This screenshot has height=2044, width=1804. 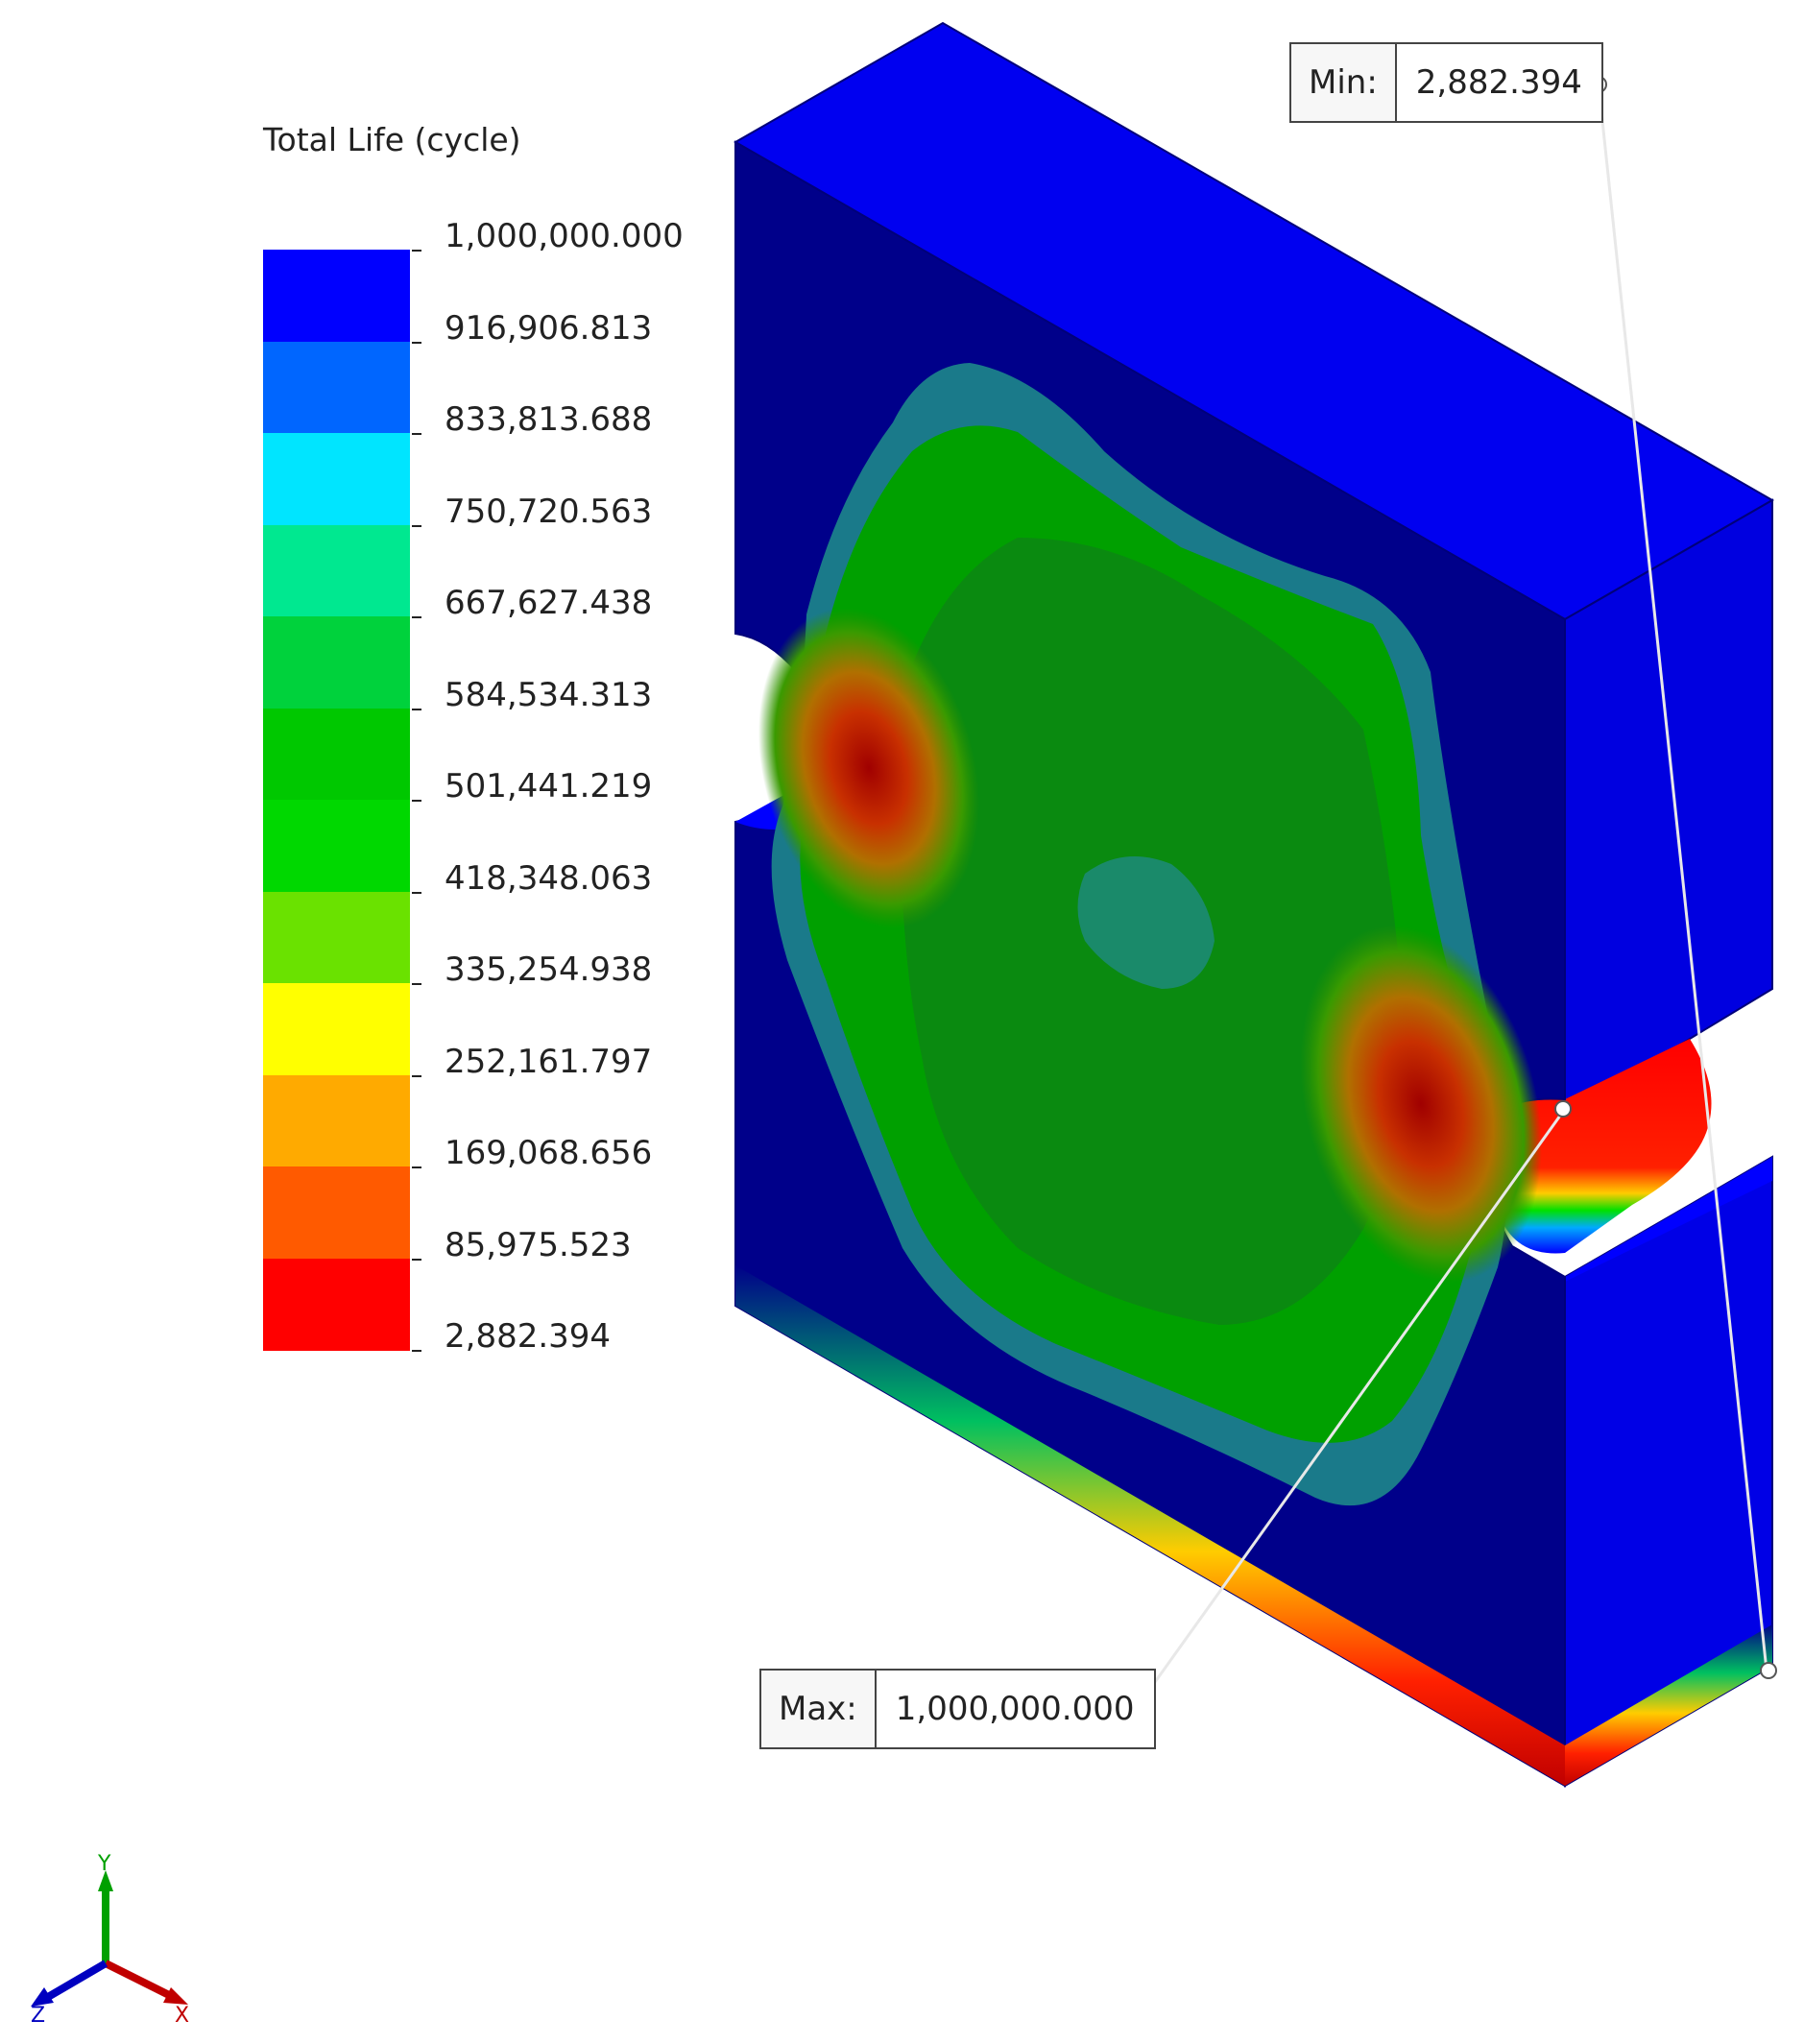 What do you see at coordinates (549, 694) in the screenshot?
I see `legend-tick-label: 584,534.313` at bounding box center [549, 694].